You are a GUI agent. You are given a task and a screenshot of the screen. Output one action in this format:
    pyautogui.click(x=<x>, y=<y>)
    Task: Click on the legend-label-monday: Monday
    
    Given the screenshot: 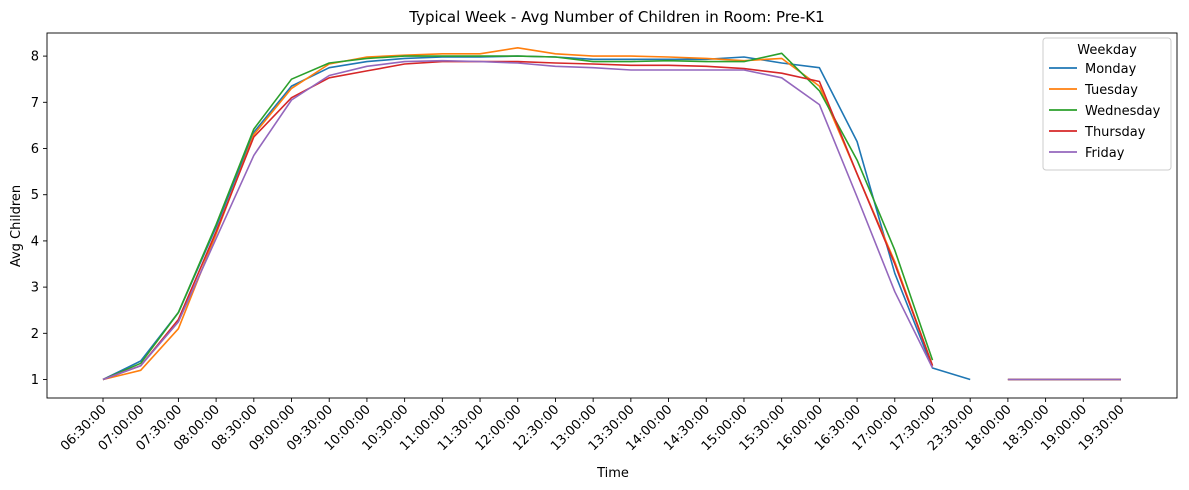 What is the action you would take?
    pyautogui.click(x=1111, y=69)
    